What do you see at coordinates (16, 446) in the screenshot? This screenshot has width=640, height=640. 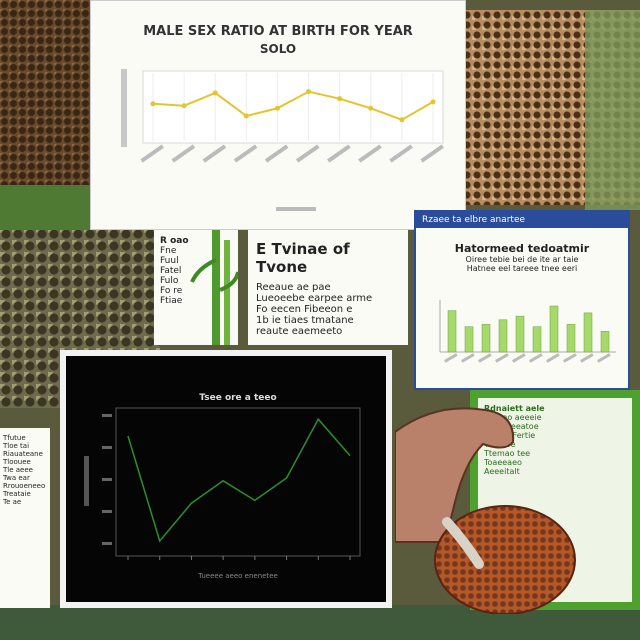 I see `left-doc-line: Tloe tai` at bounding box center [16, 446].